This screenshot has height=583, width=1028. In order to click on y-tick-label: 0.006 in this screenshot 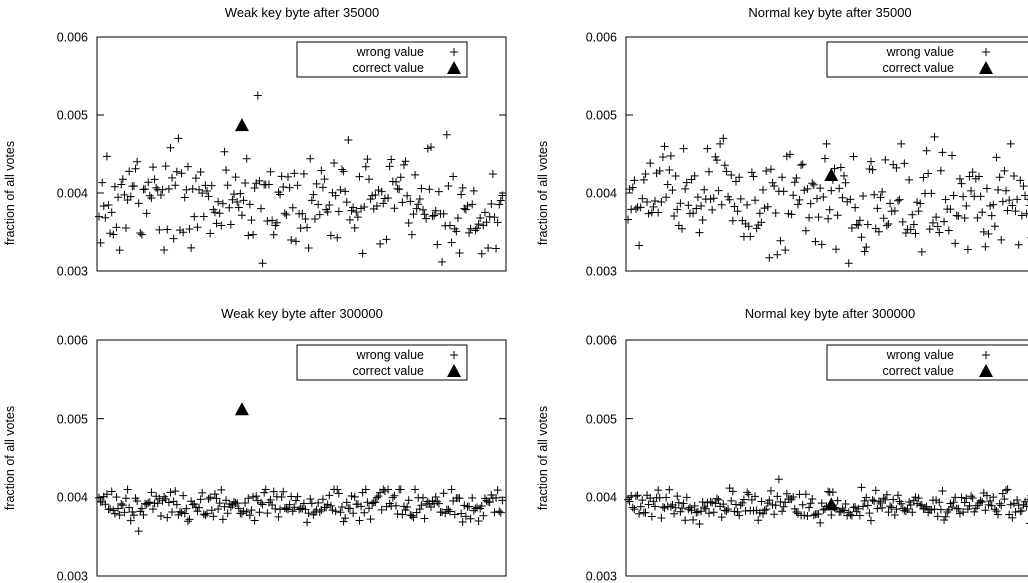, I will do `click(601, 38)`.